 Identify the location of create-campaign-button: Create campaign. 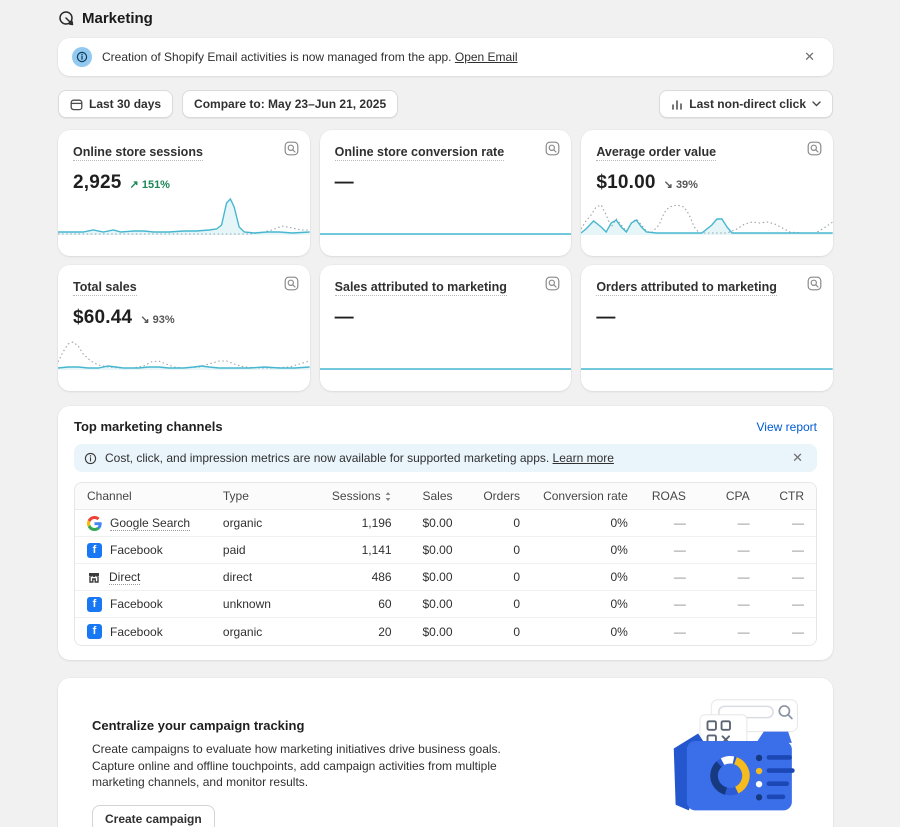
(153, 815).